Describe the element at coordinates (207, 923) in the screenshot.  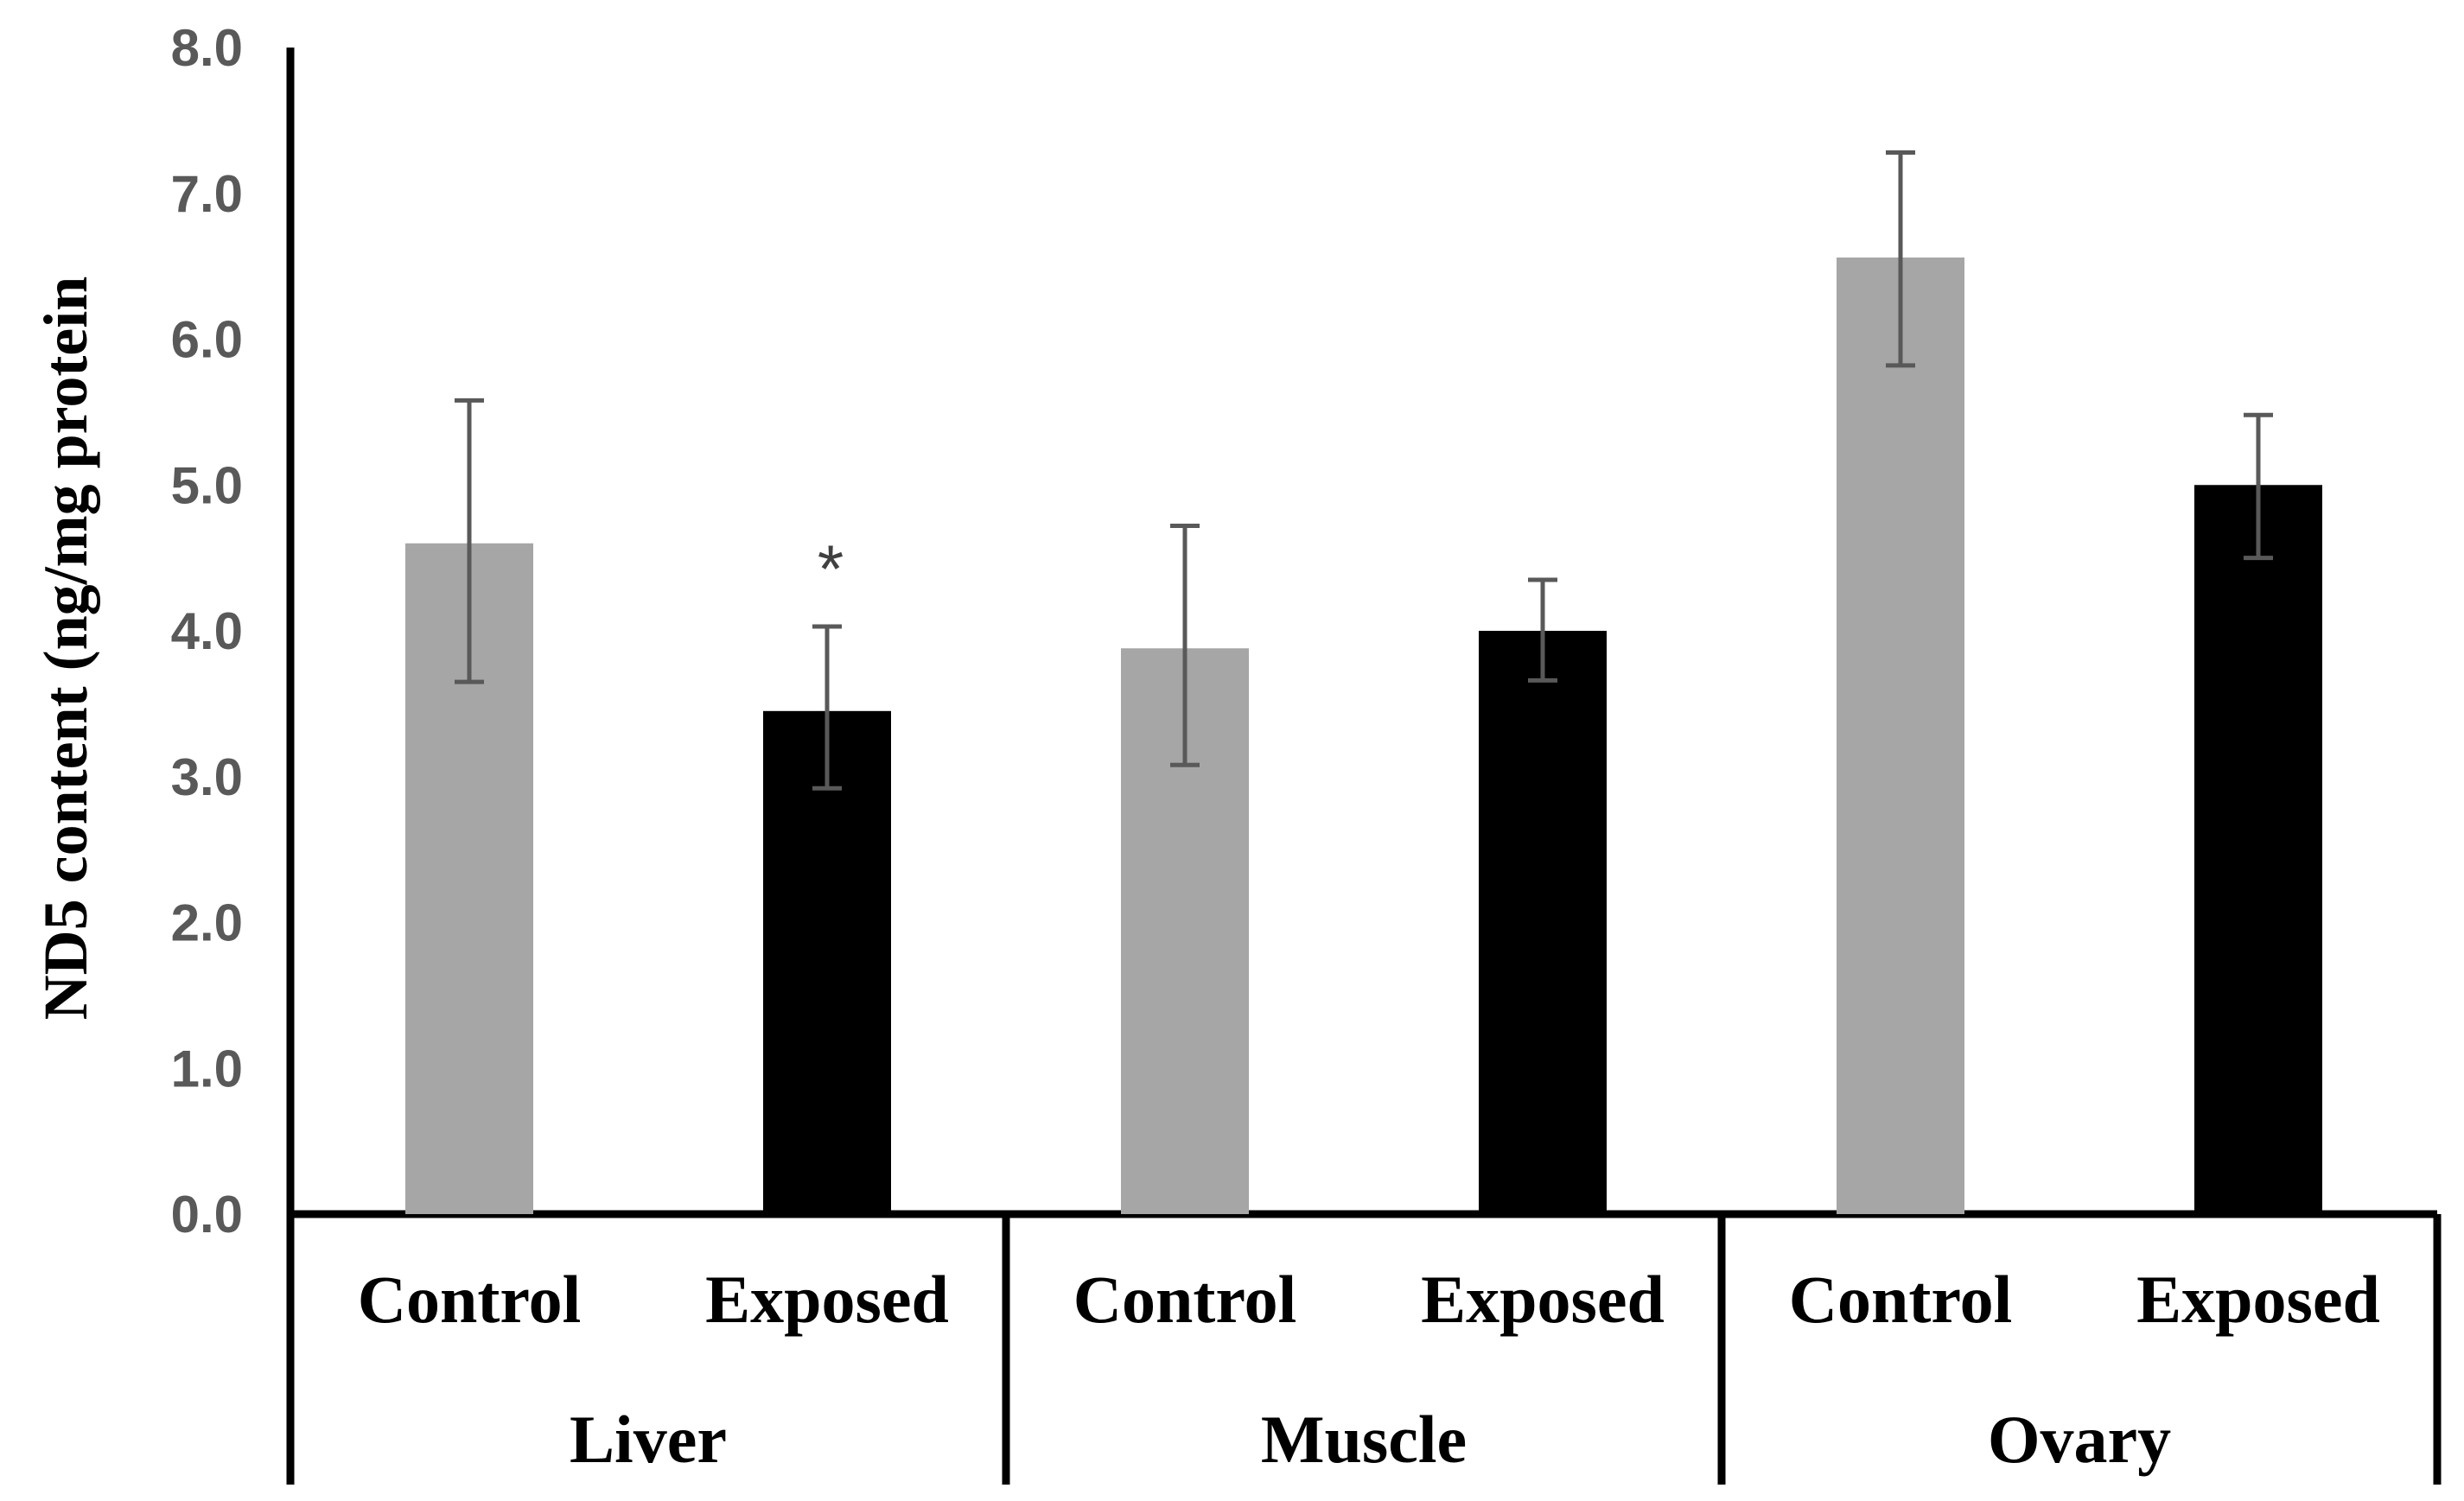
I see `y-tick-label: 2.0` at that location.